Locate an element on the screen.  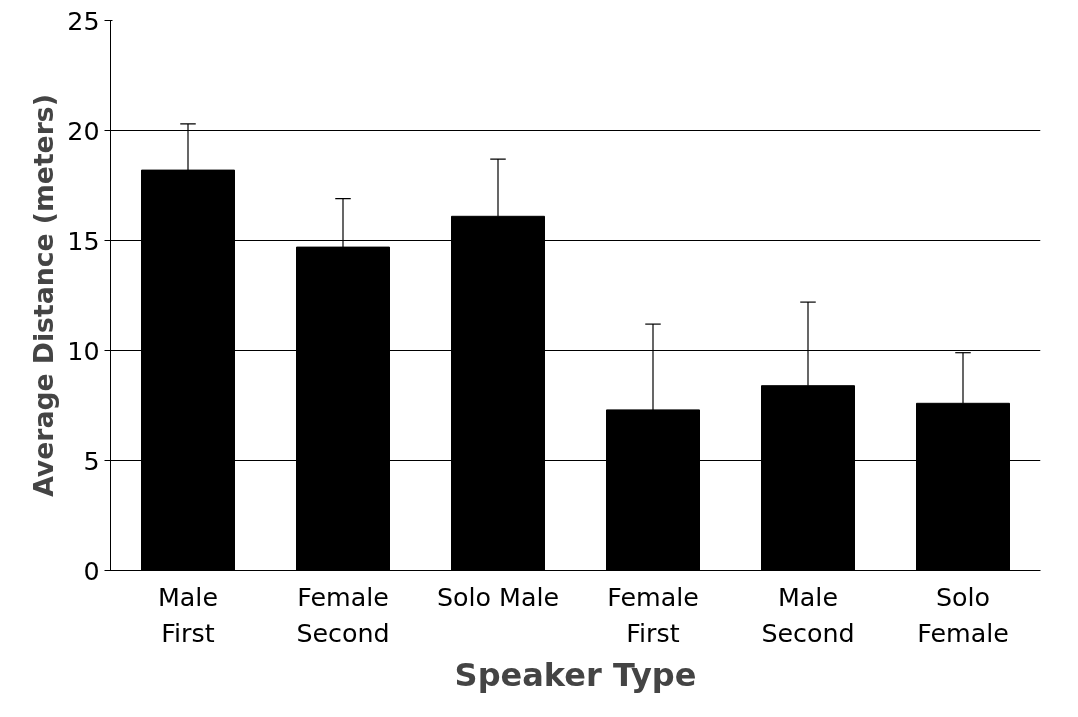
y-tick-label: 15 is located at coordinates (83, 240).